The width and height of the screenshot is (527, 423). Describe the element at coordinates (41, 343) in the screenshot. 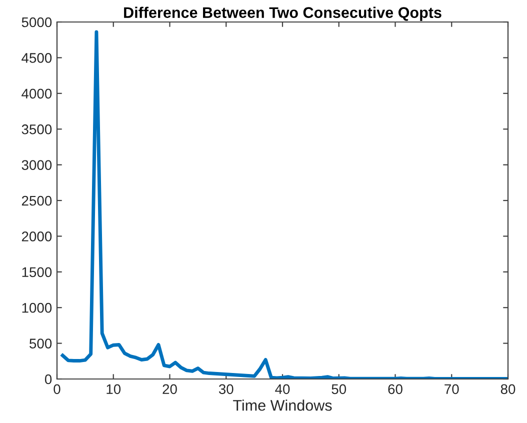

I see `y-tick-label: 500` at that location.